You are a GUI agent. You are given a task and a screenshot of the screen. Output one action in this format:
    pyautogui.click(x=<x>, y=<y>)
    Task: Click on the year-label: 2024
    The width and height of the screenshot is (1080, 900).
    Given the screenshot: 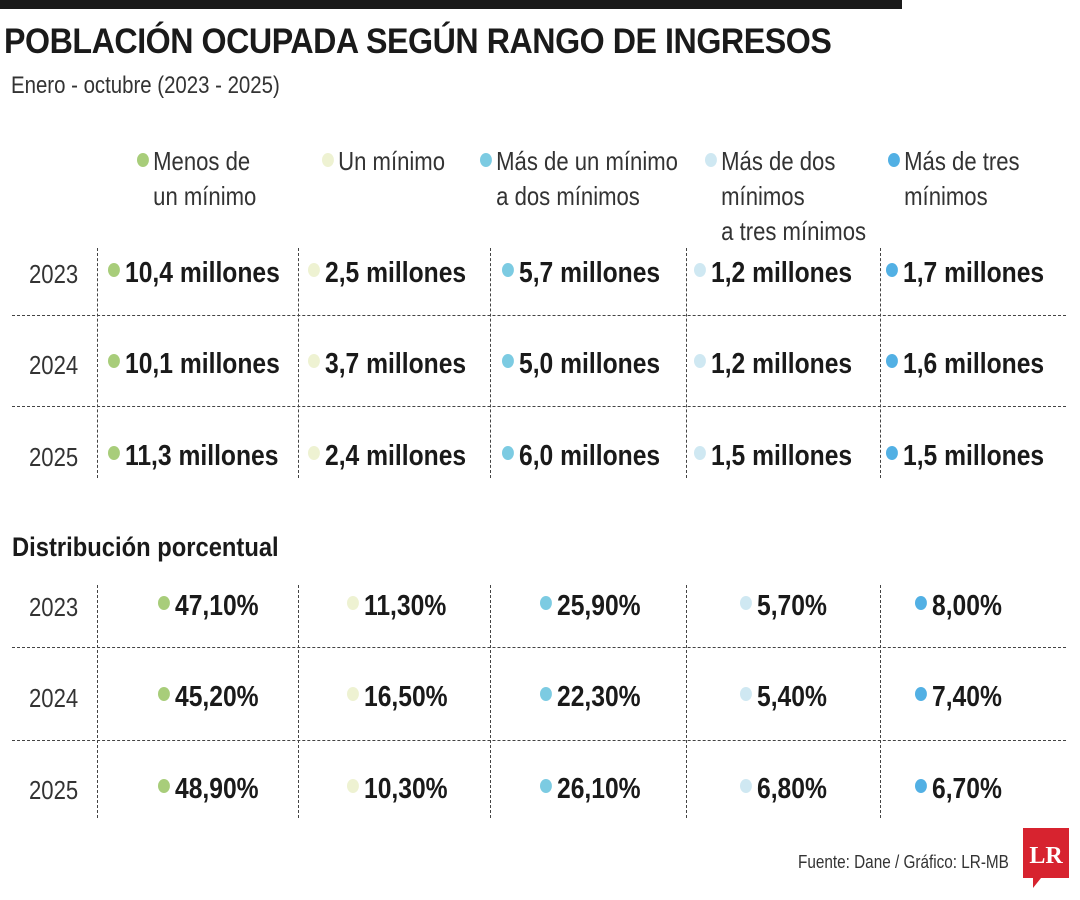 What is the action you would take?
    pyautogui.click(x=54, y=698)
    